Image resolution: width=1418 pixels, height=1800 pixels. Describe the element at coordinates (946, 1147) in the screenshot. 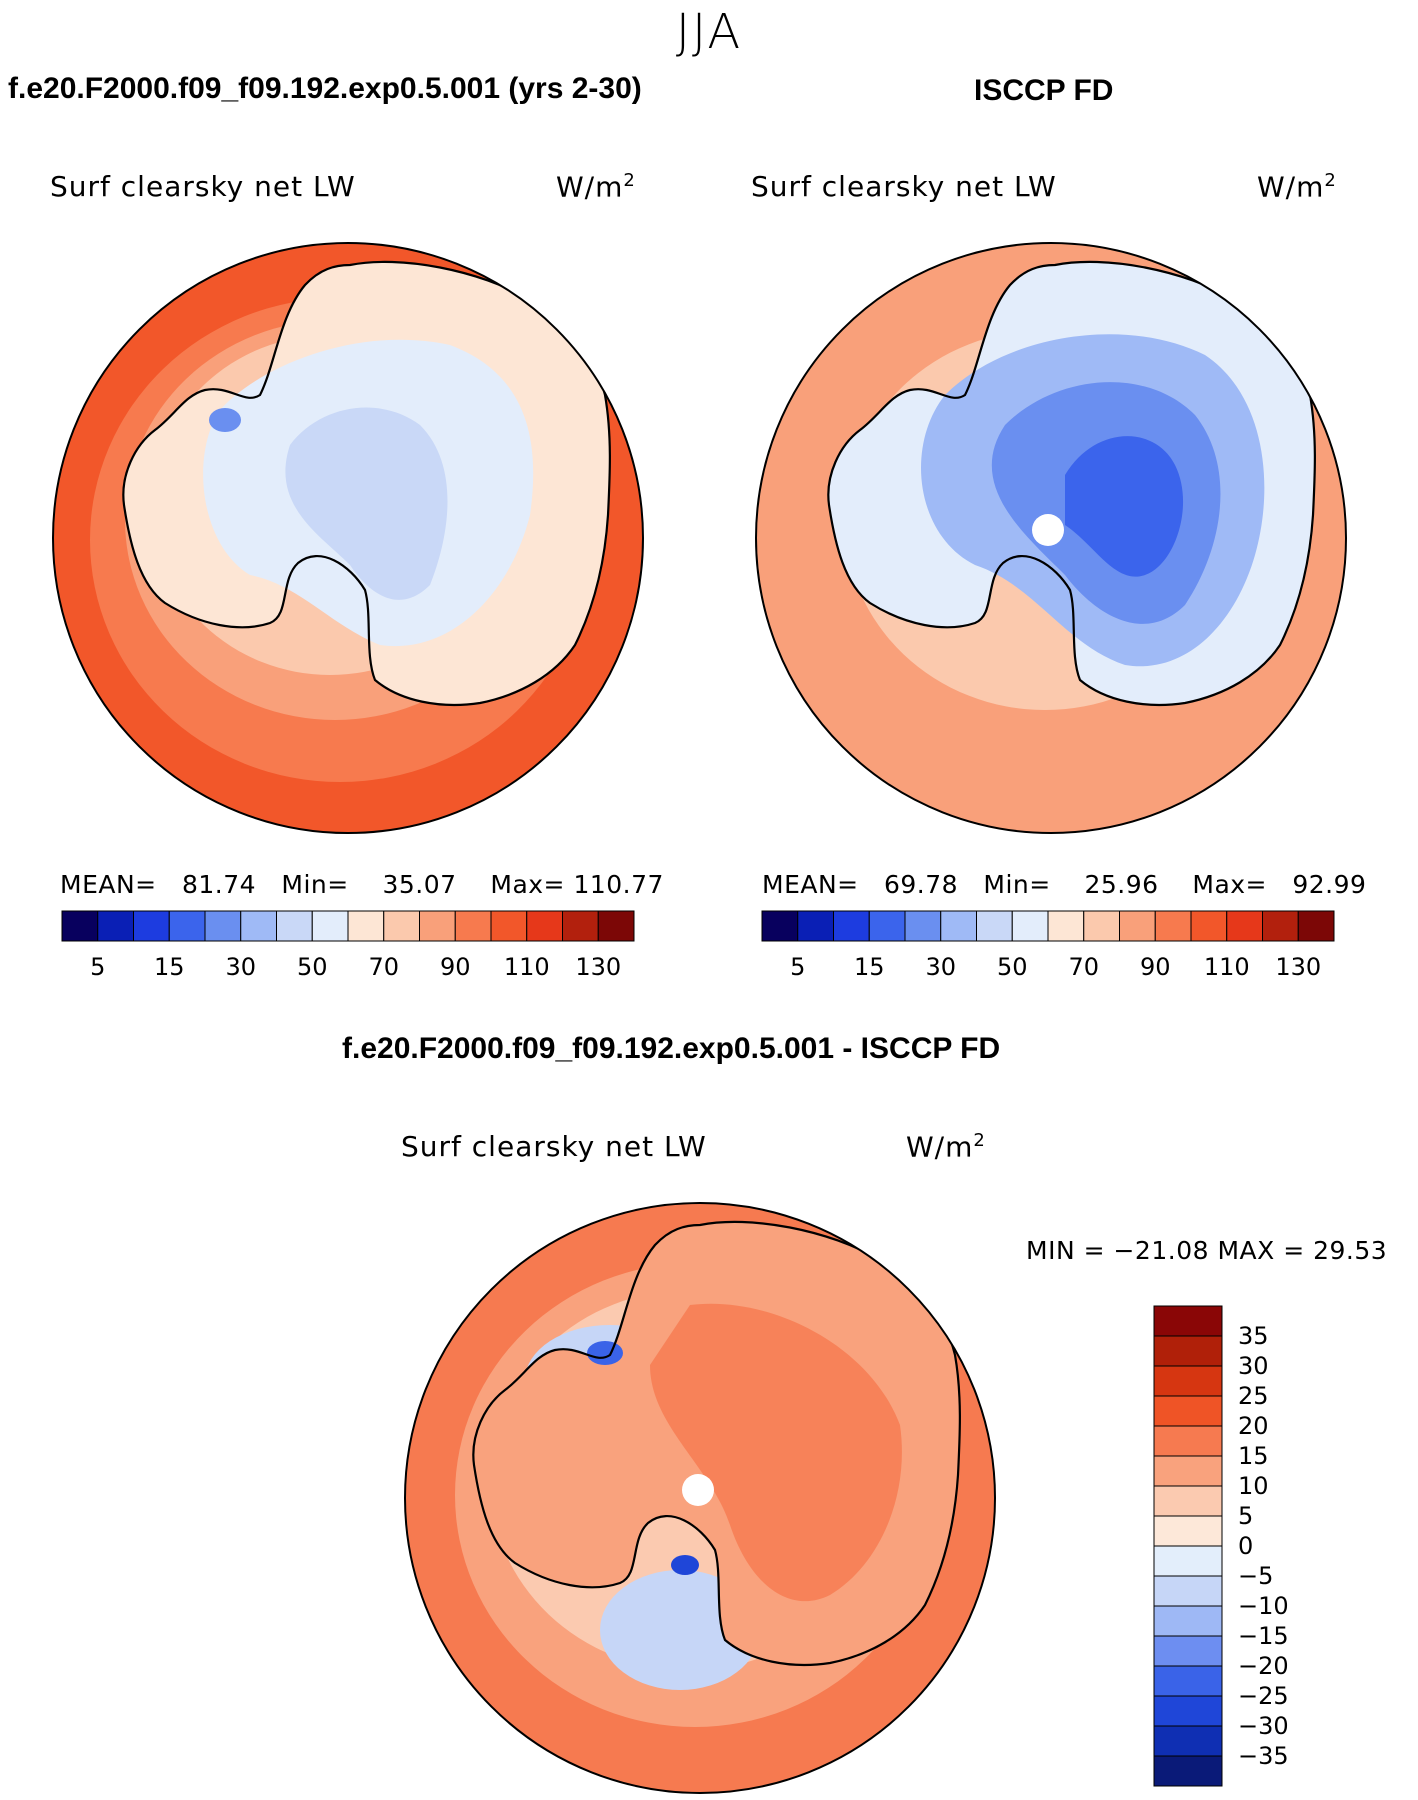

I see `diff-units: W/m2` at that location.